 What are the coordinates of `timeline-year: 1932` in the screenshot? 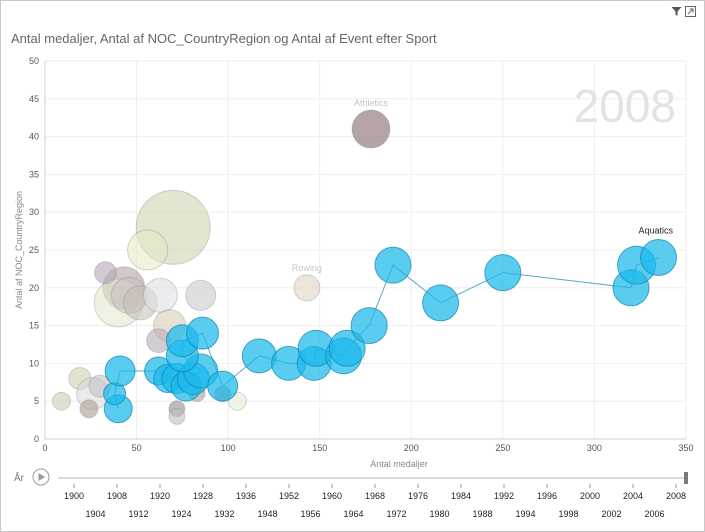 It's located at (224, 514).